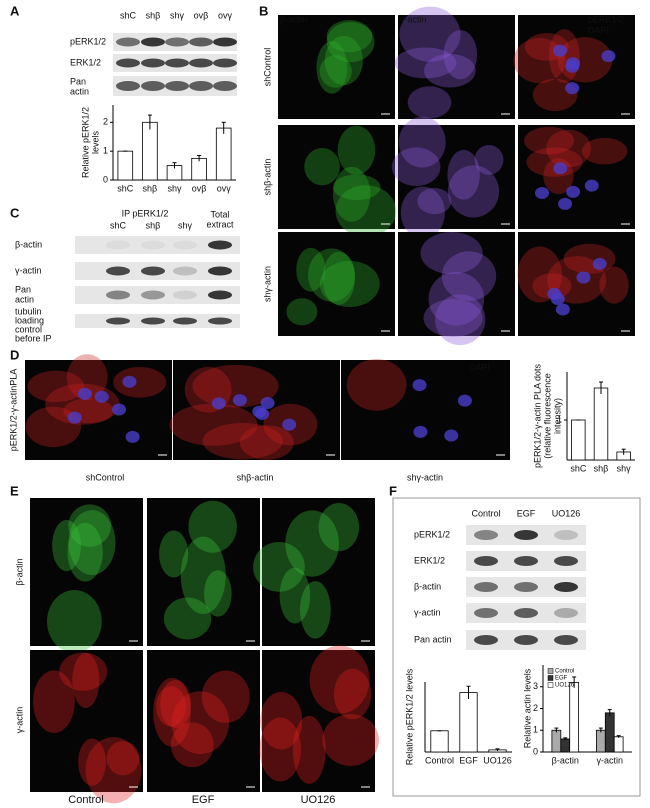  I want to click on row-label: Pan actin, so click(433, 639).